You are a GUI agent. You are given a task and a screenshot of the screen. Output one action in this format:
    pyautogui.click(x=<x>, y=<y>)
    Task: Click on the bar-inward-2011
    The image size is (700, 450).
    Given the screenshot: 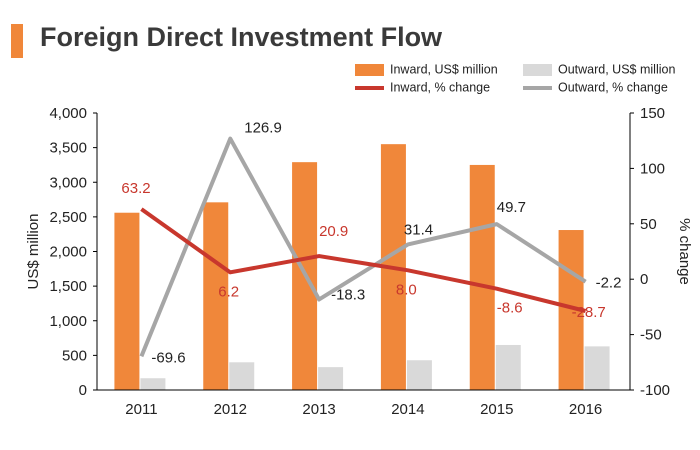 What is the action you would take?
    pyautogui.click(x=127, y=301)
    